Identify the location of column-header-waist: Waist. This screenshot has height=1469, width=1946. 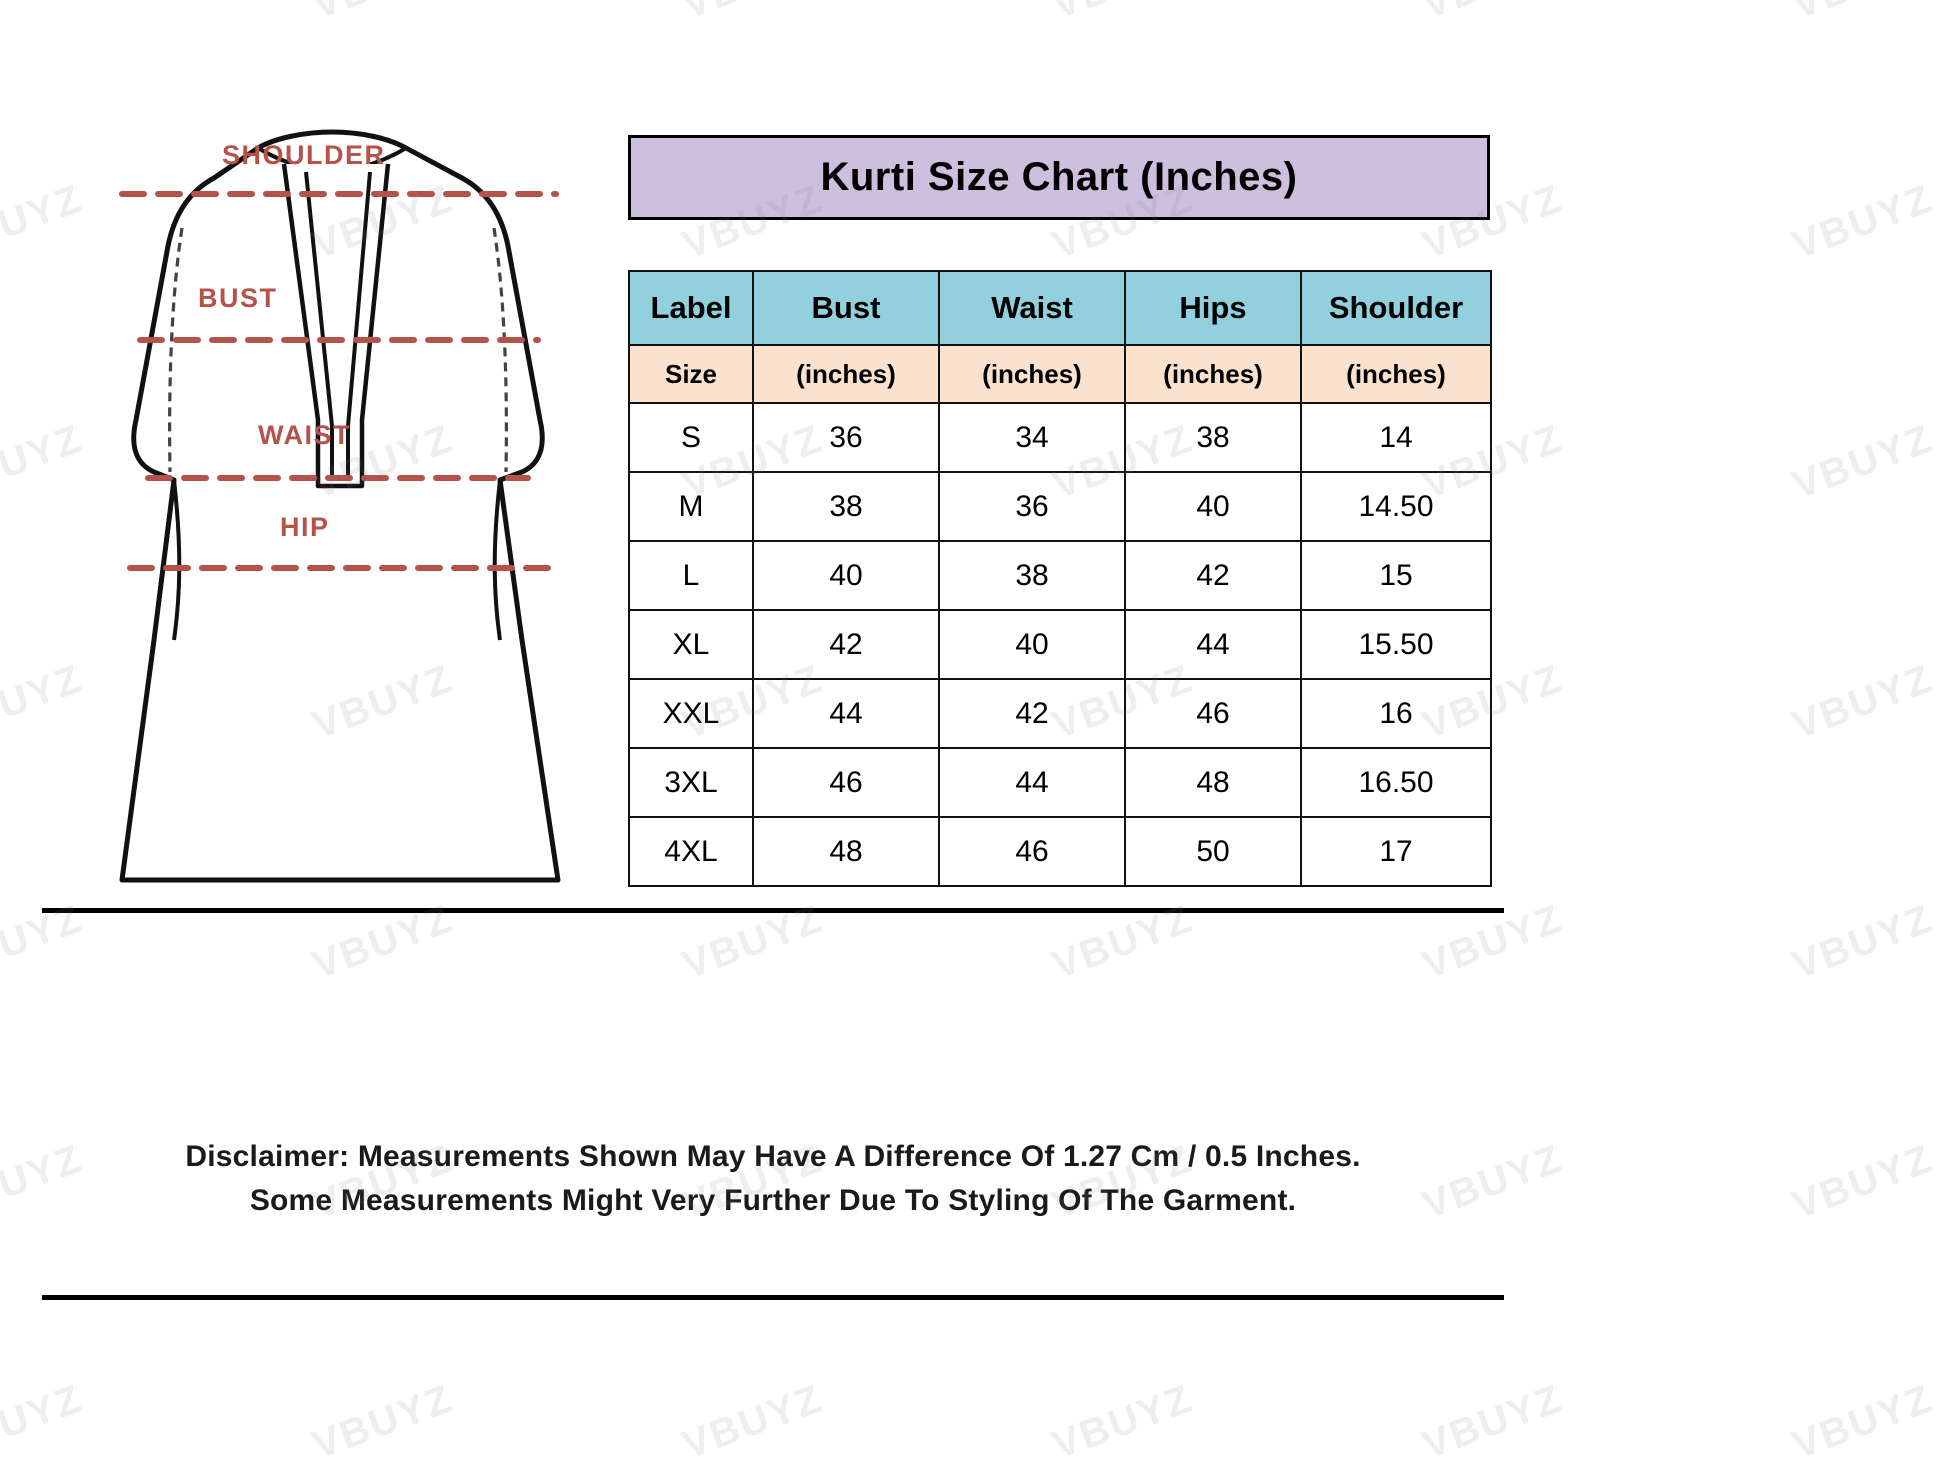
(1032, 308).